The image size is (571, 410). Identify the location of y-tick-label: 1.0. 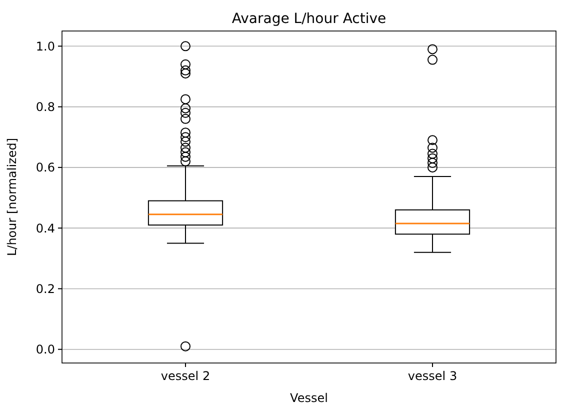
(45, 46).